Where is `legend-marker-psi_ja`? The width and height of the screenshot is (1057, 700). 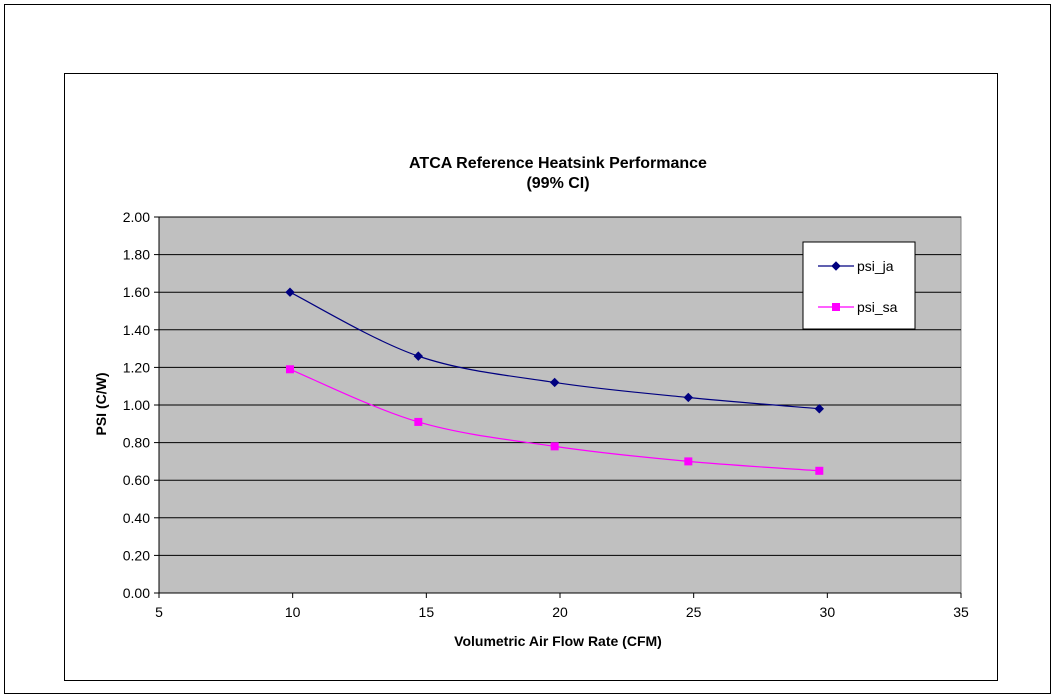
legend-marker-psi_ja is located at coordinates (836, 266).